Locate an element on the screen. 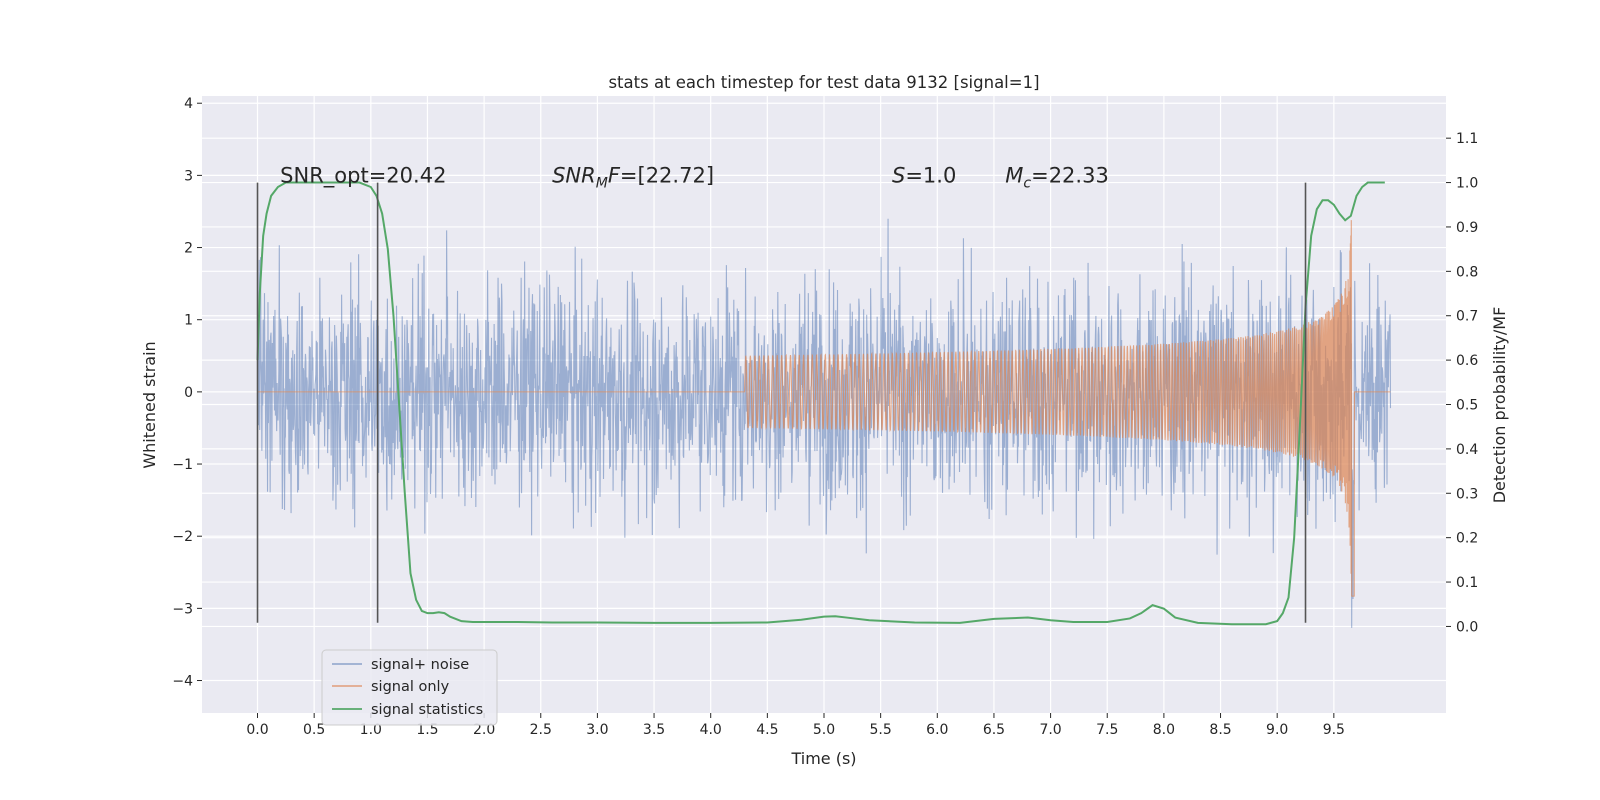  annotation-3: Mc=22.33 is located at coordinates (1057, 177).